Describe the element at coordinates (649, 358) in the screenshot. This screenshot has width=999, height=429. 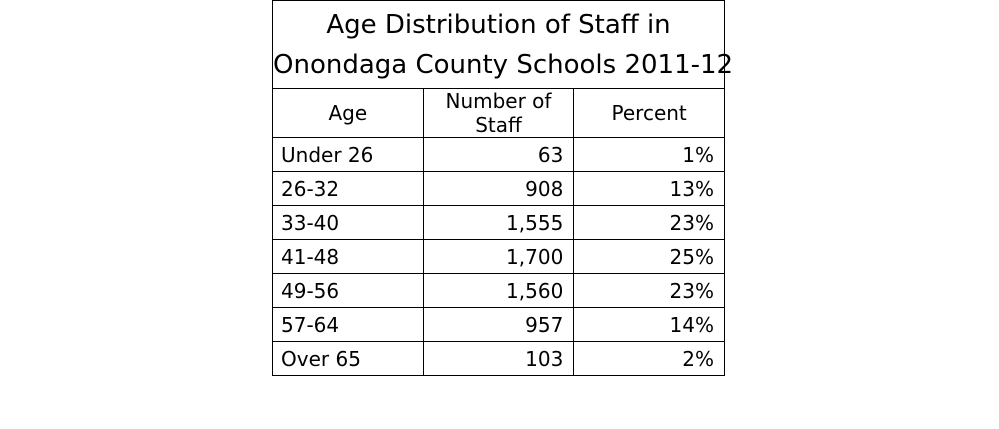
I see `percent-cell: 2%` at that location.